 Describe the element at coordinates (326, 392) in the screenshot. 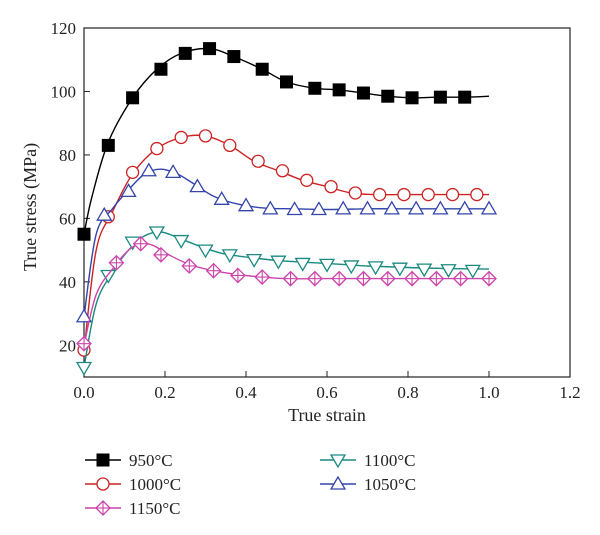

I see `x-tick-label: 0.6` at that location.